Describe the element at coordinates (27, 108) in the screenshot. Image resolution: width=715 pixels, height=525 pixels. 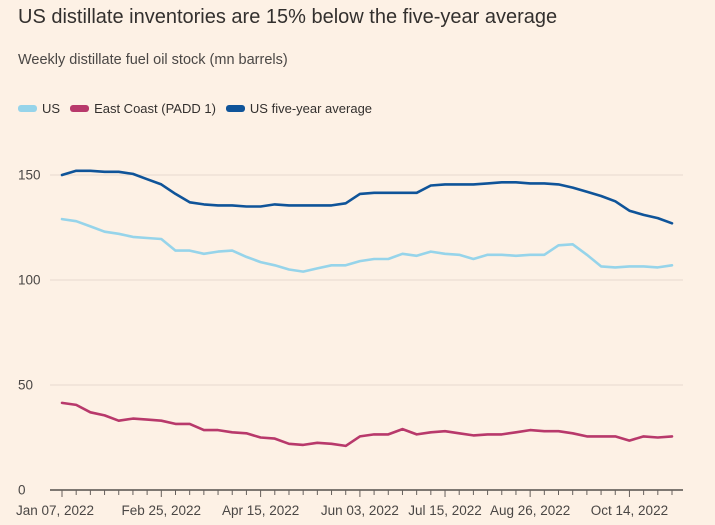
I see `legend-swatch-us` at that location.